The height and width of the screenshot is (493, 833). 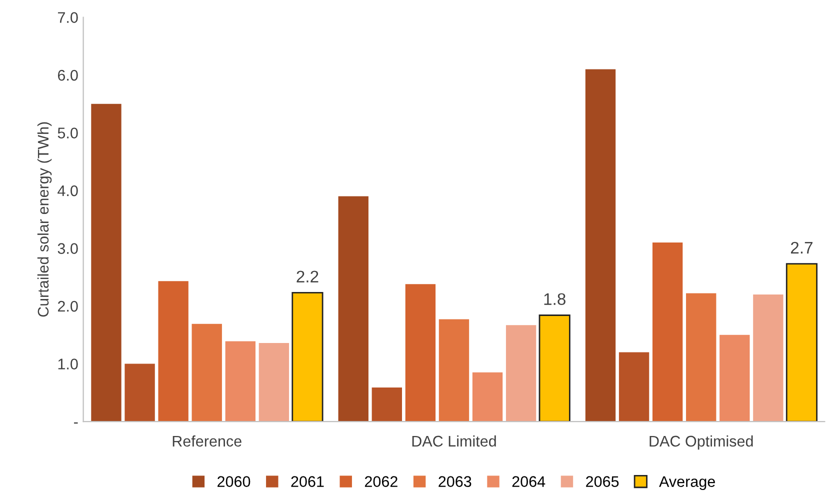 What do you see at coordinates (68, 306) in the screenshot?
I see `y-tick-label: 2.0` at bounding box center [68, 306].